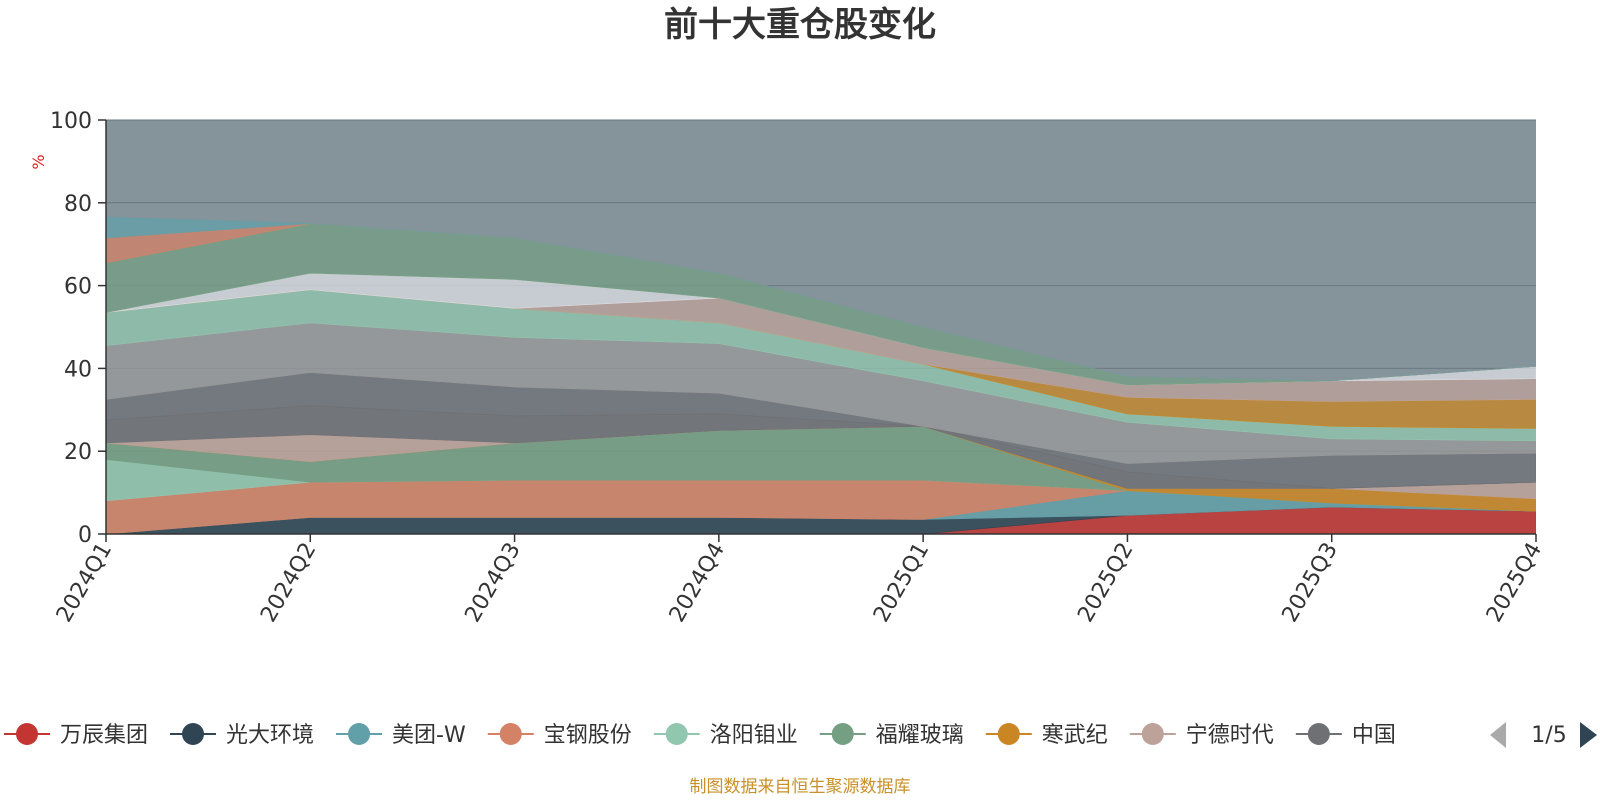 The height and width of the screenshot is (800, 1600). What do you see at coordinates (78, 369) in the screenshot?
I see `y-tick-label-40: 40` at bounding box center [78, 369].